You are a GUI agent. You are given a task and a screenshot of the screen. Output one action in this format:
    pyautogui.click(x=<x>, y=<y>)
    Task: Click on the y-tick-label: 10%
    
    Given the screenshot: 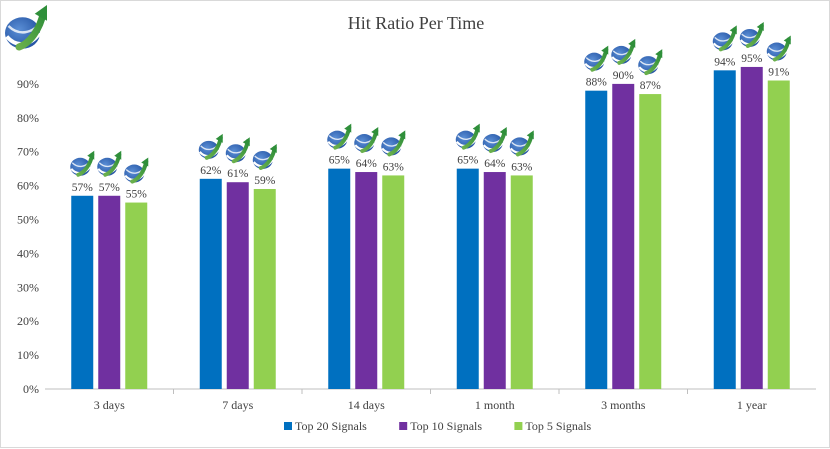 What is the action you would take?
    pyautogui.click(x=28, y=355)
    